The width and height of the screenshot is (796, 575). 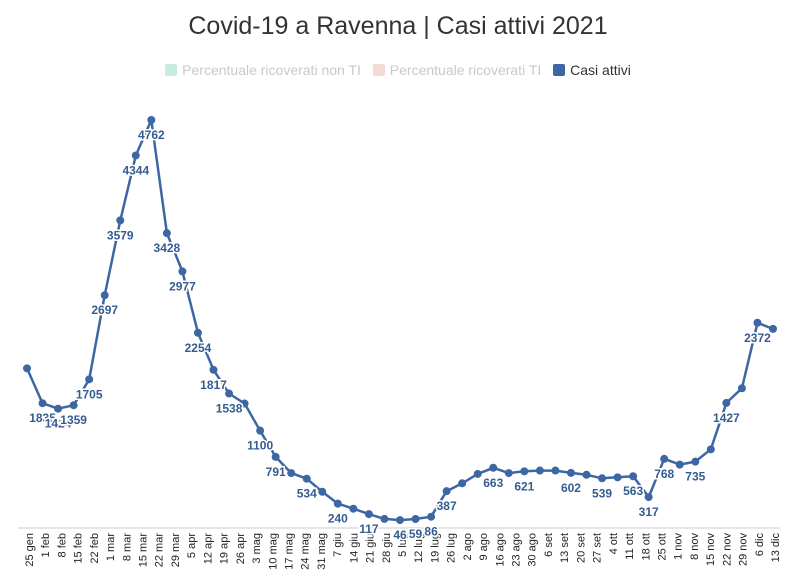 I want to click on x-tick-label: 23 ago, so click(x=517, y=550).